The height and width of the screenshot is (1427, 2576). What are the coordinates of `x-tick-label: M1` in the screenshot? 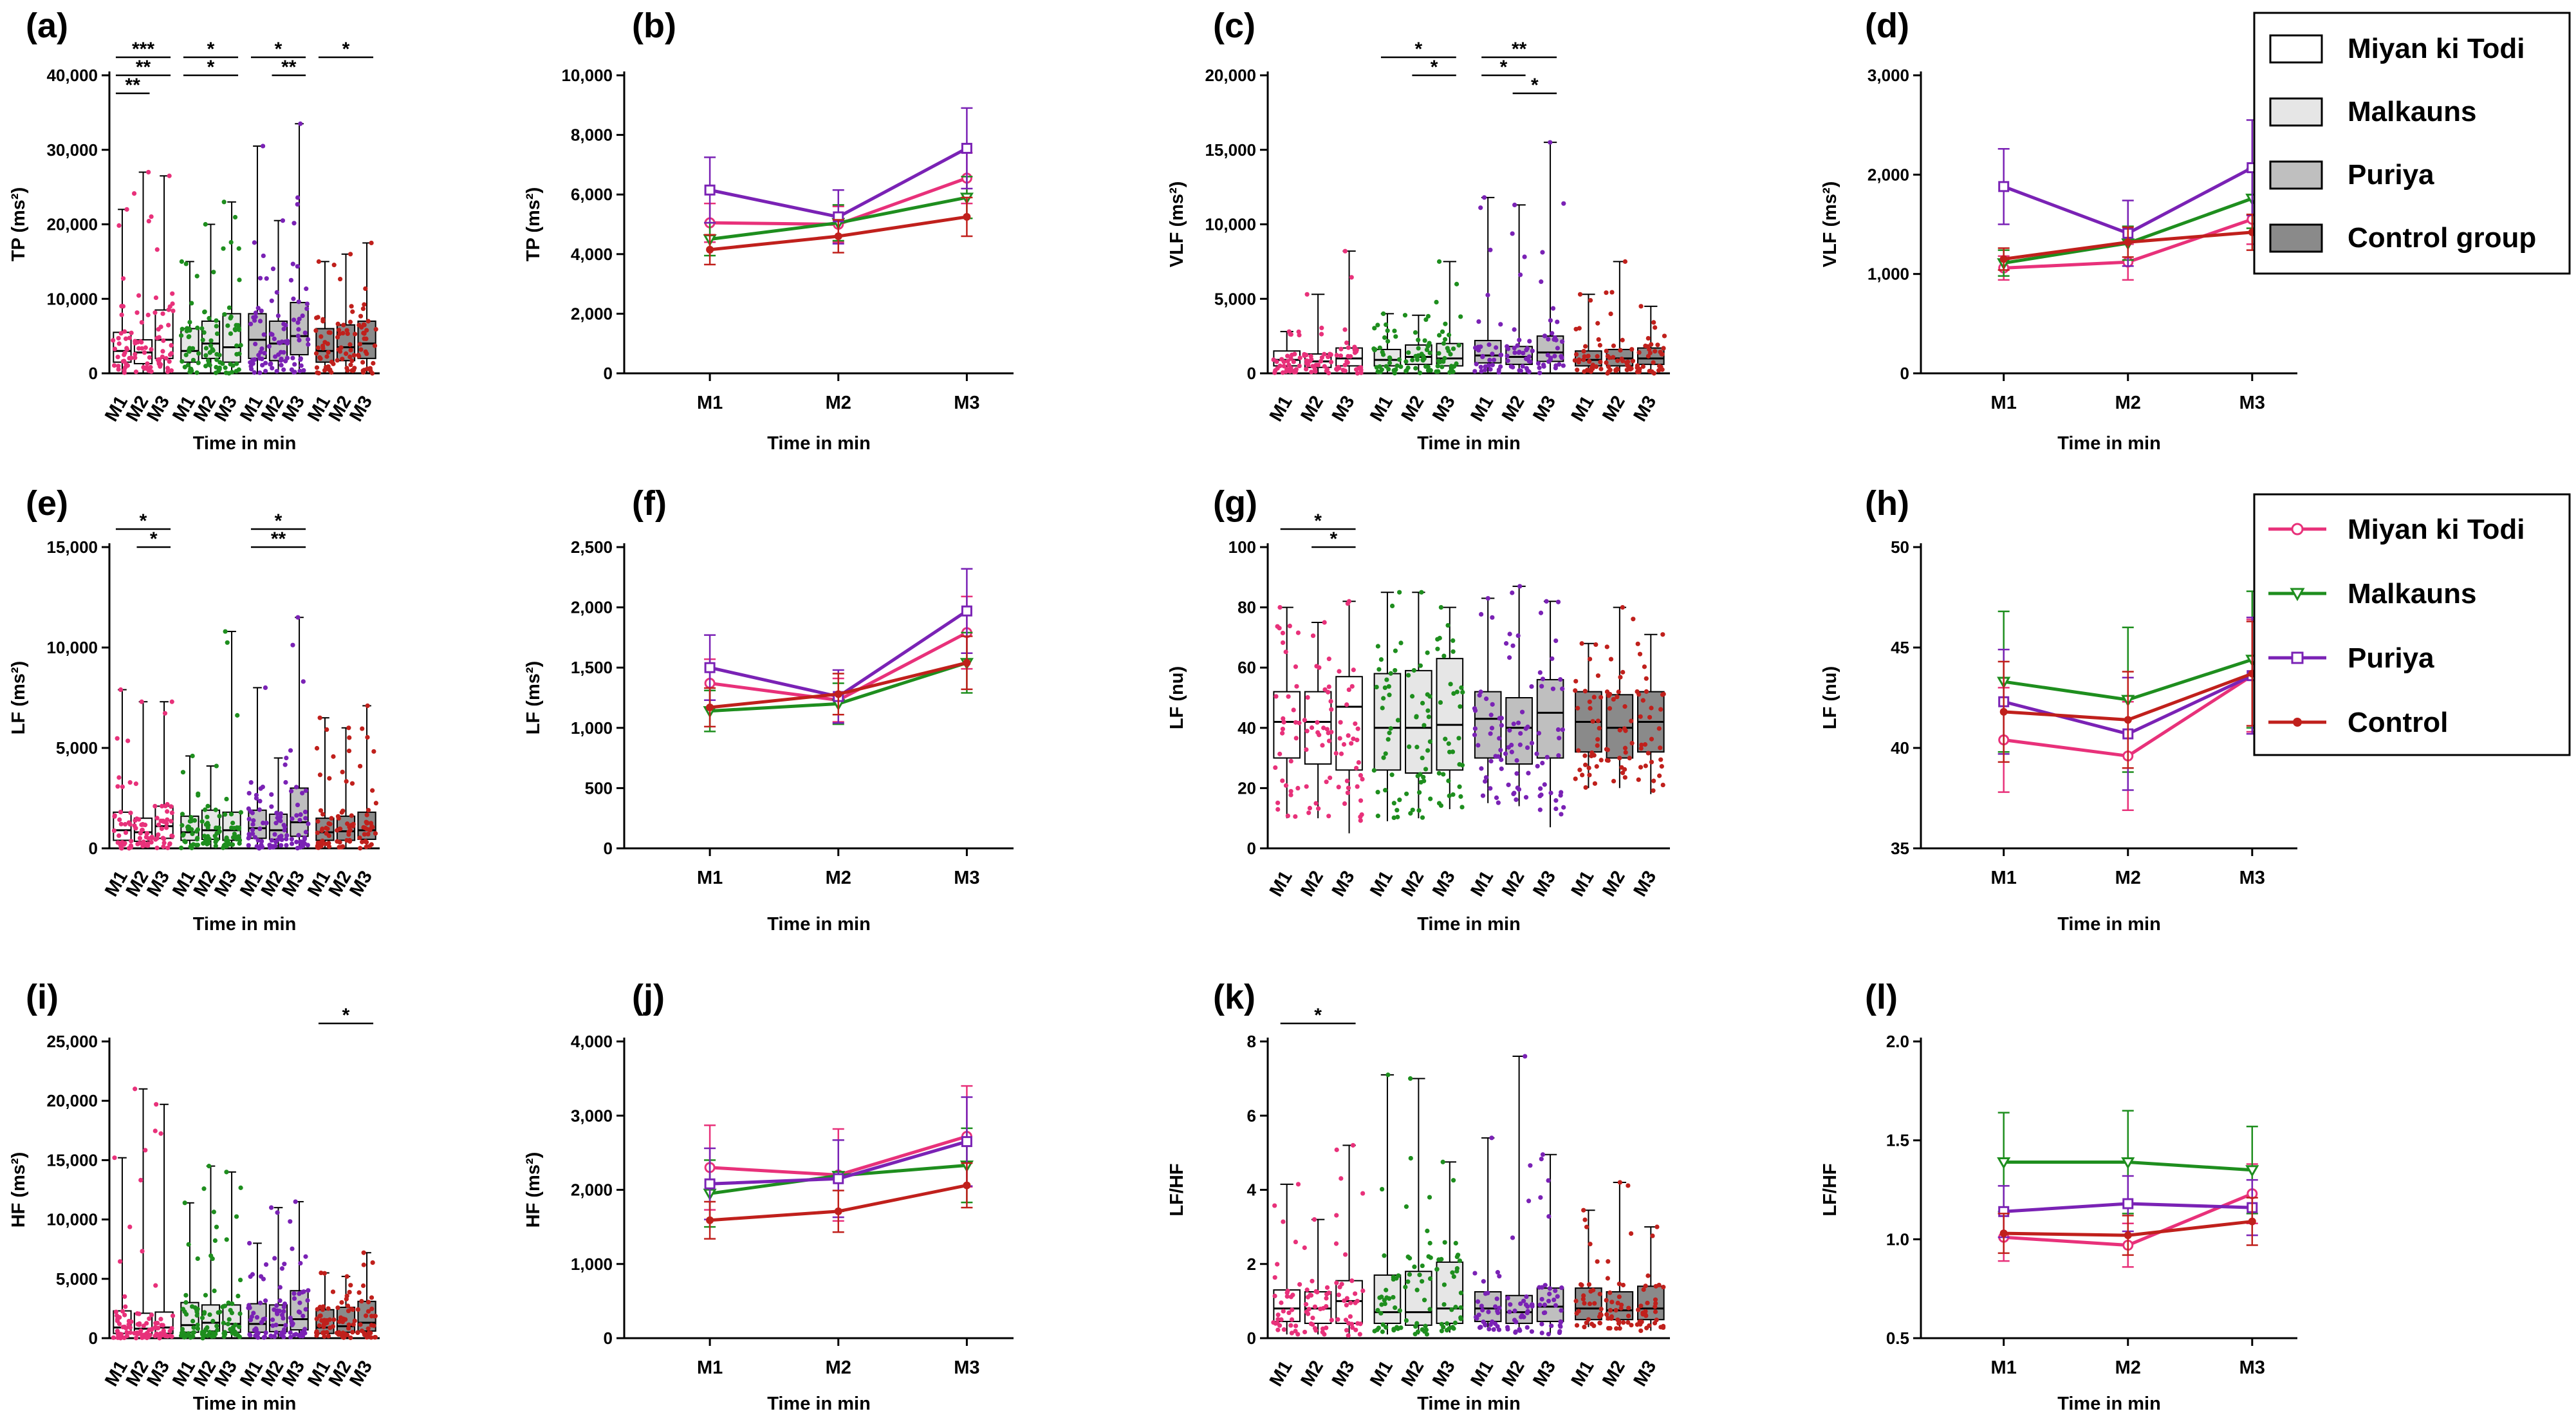 It's located at (1482, 1373).